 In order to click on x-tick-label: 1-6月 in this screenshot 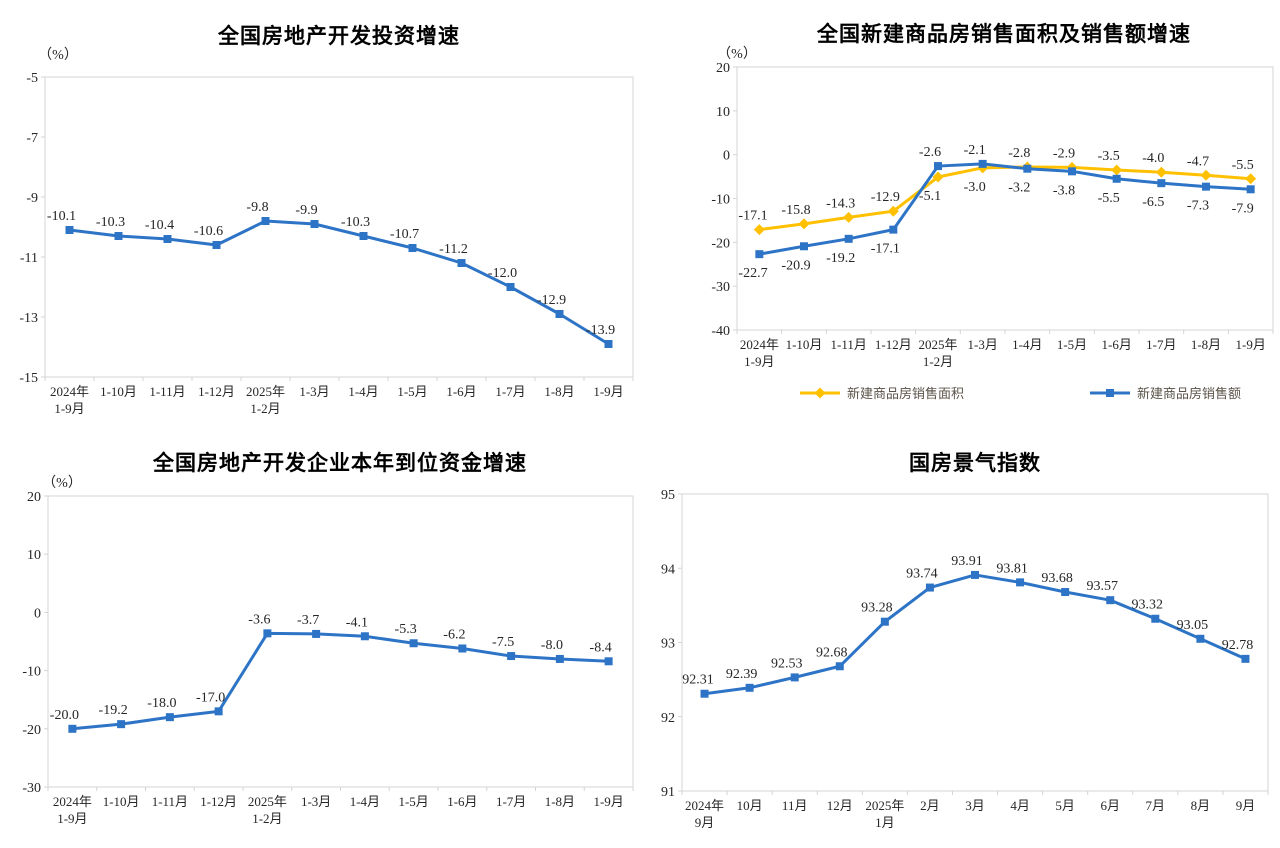, I will do `click(461, 391)`.